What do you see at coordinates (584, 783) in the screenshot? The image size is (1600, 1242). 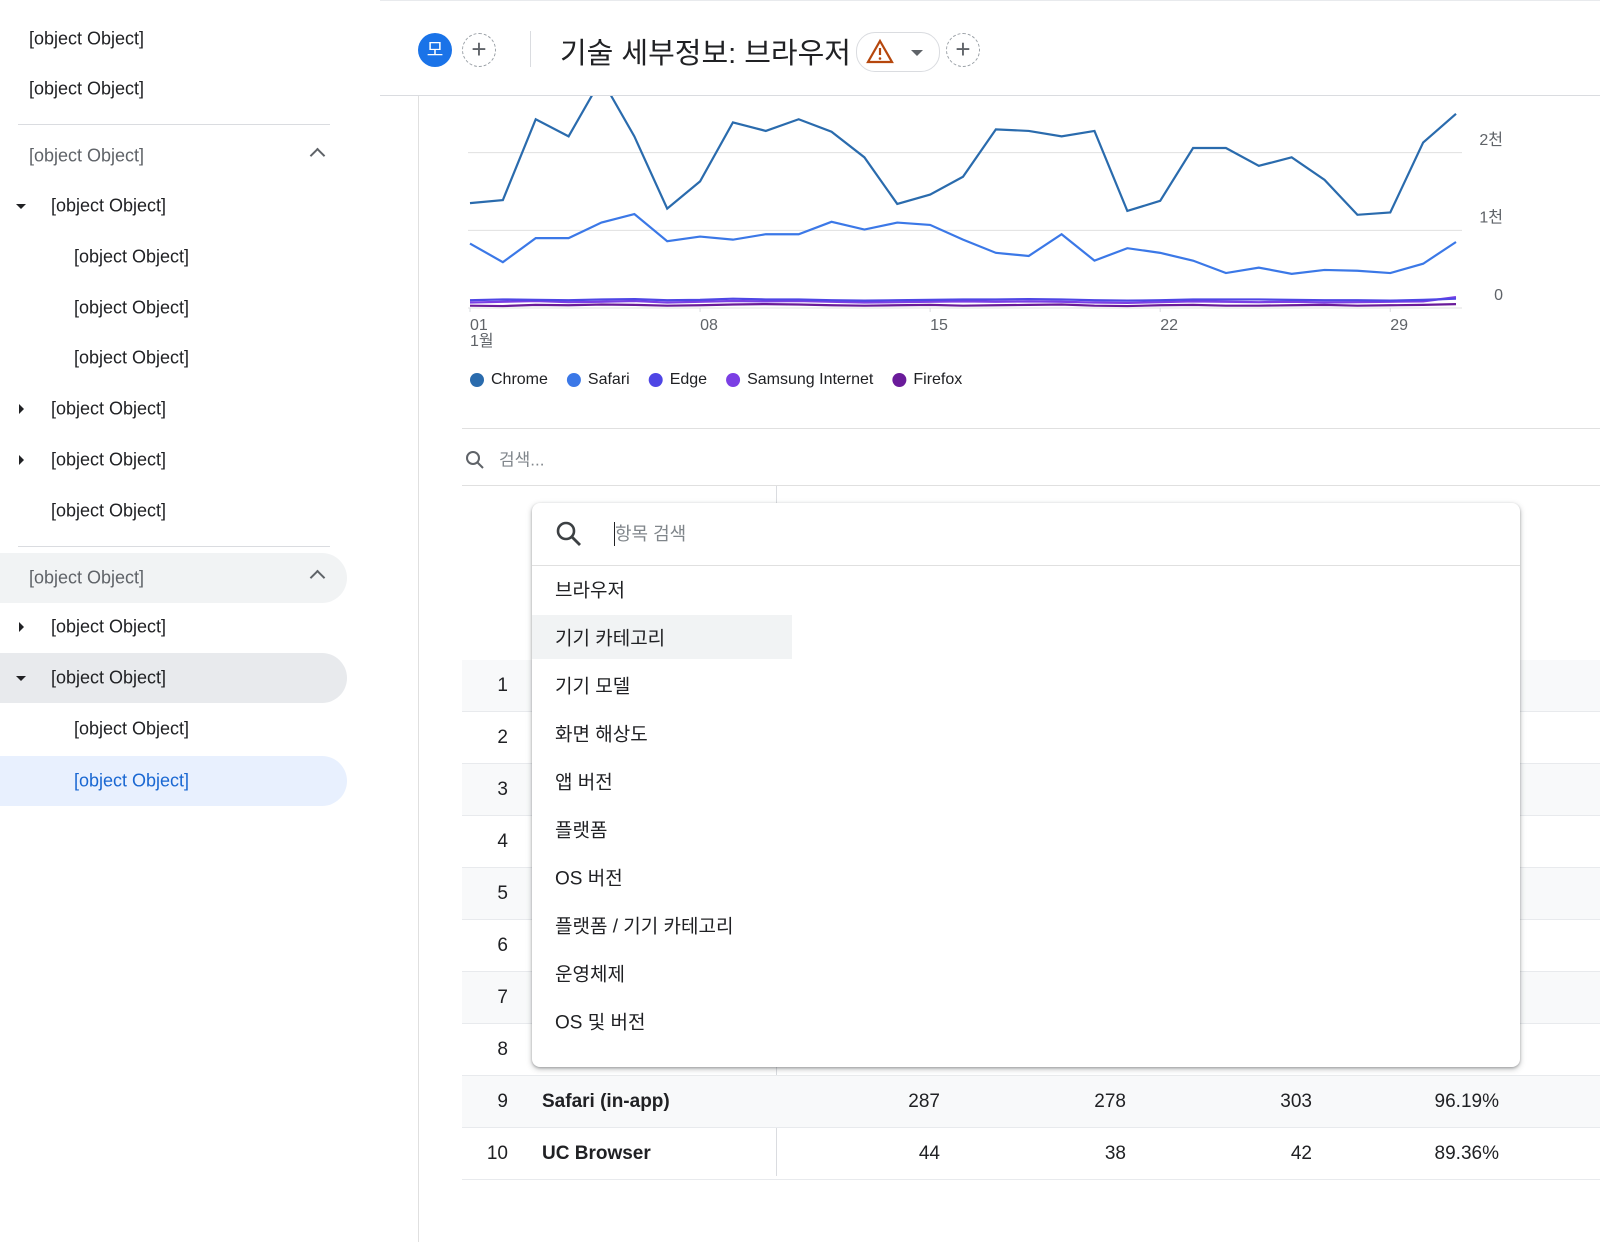 I see `dropdown-item: 앱 버전` at bounding box center [584, 783].